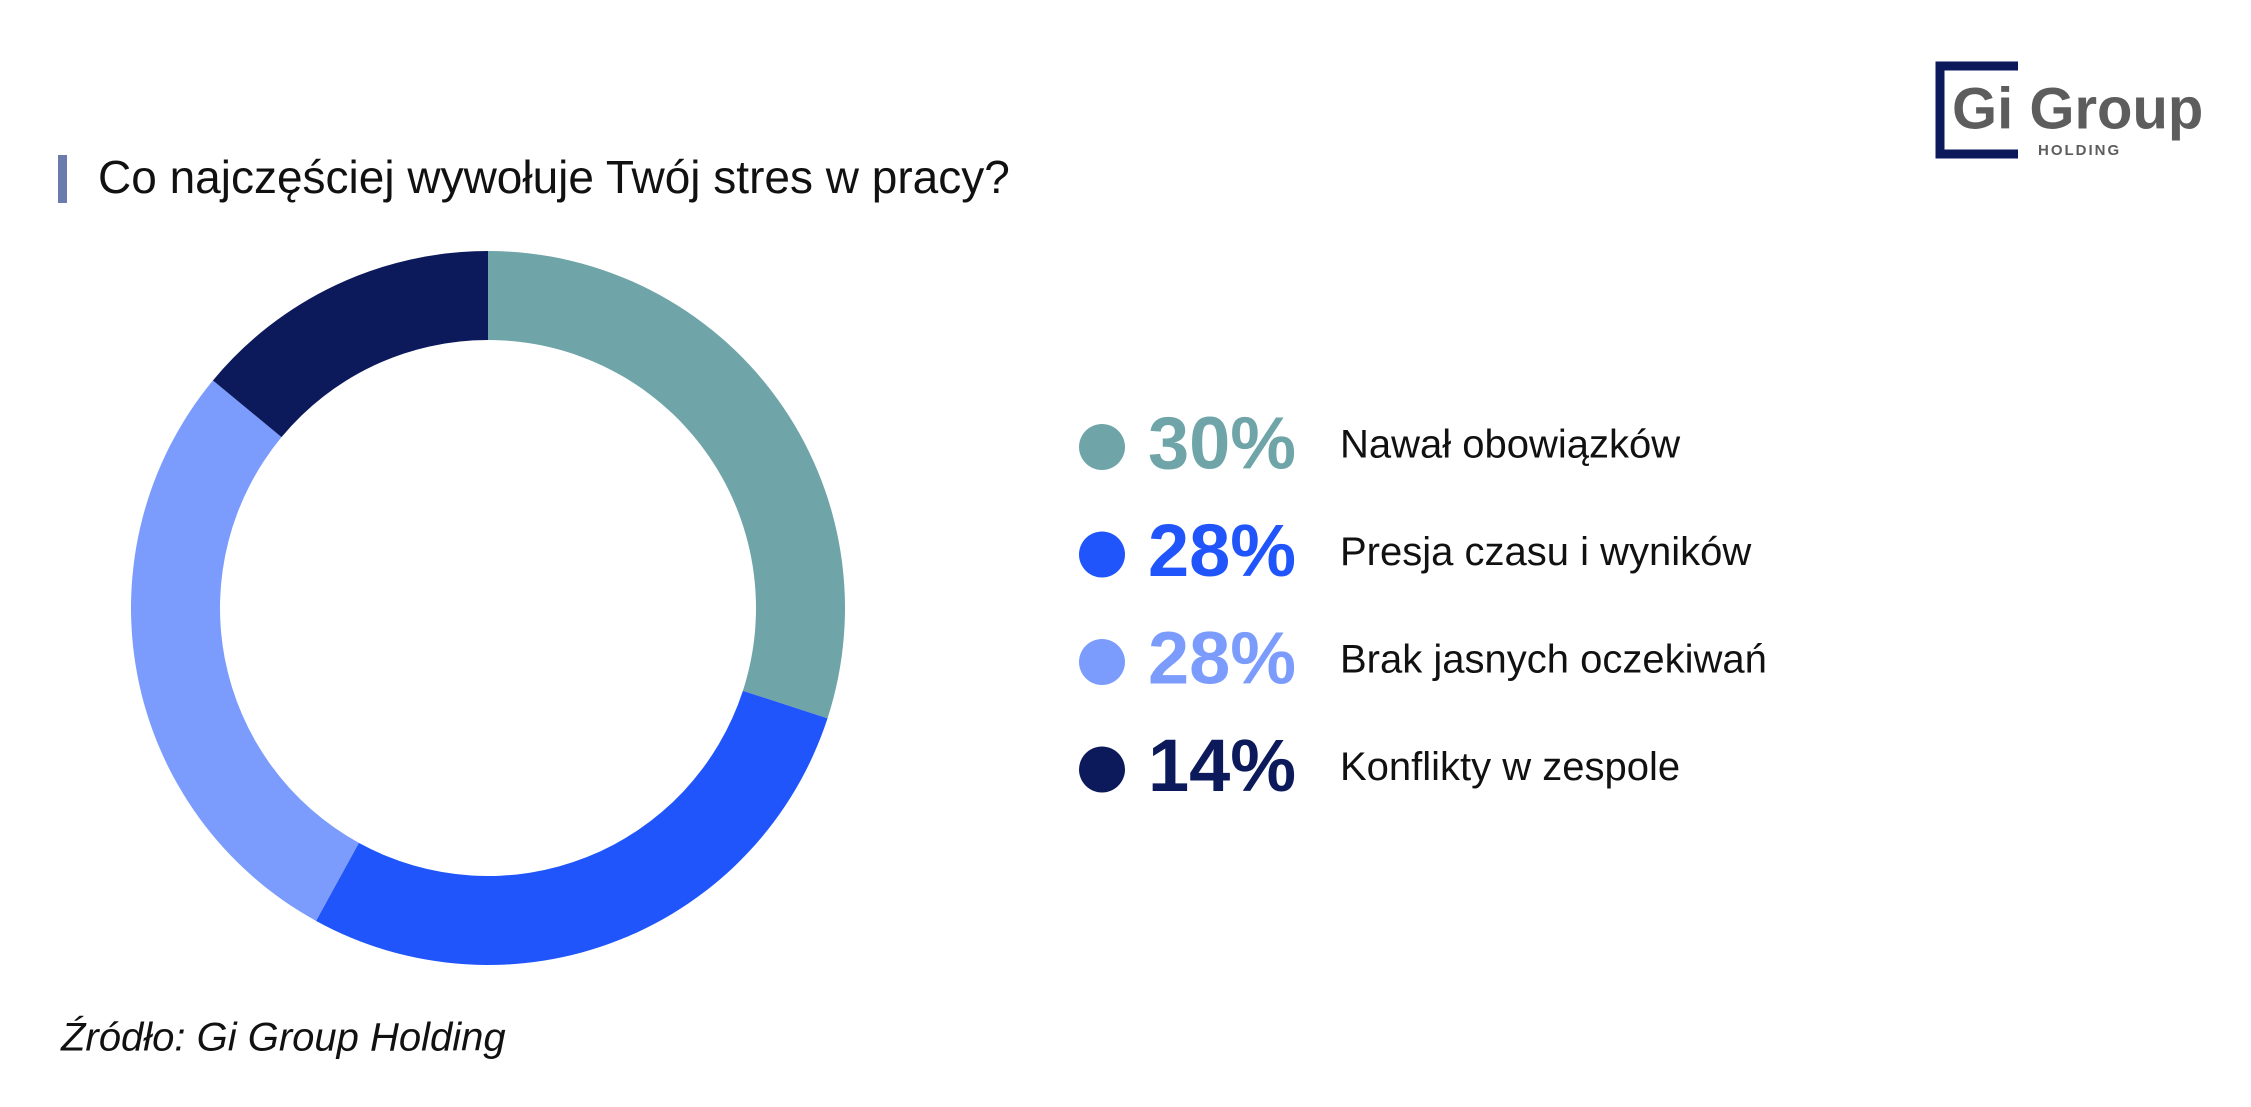 Image resolution: width=2251 pixels, height=1107 pixels. What do you see at coordinates (1510, 767) in the screenshot?
I see `legend-label: Konflikty w zespole` at bounding box center [1510, 767].